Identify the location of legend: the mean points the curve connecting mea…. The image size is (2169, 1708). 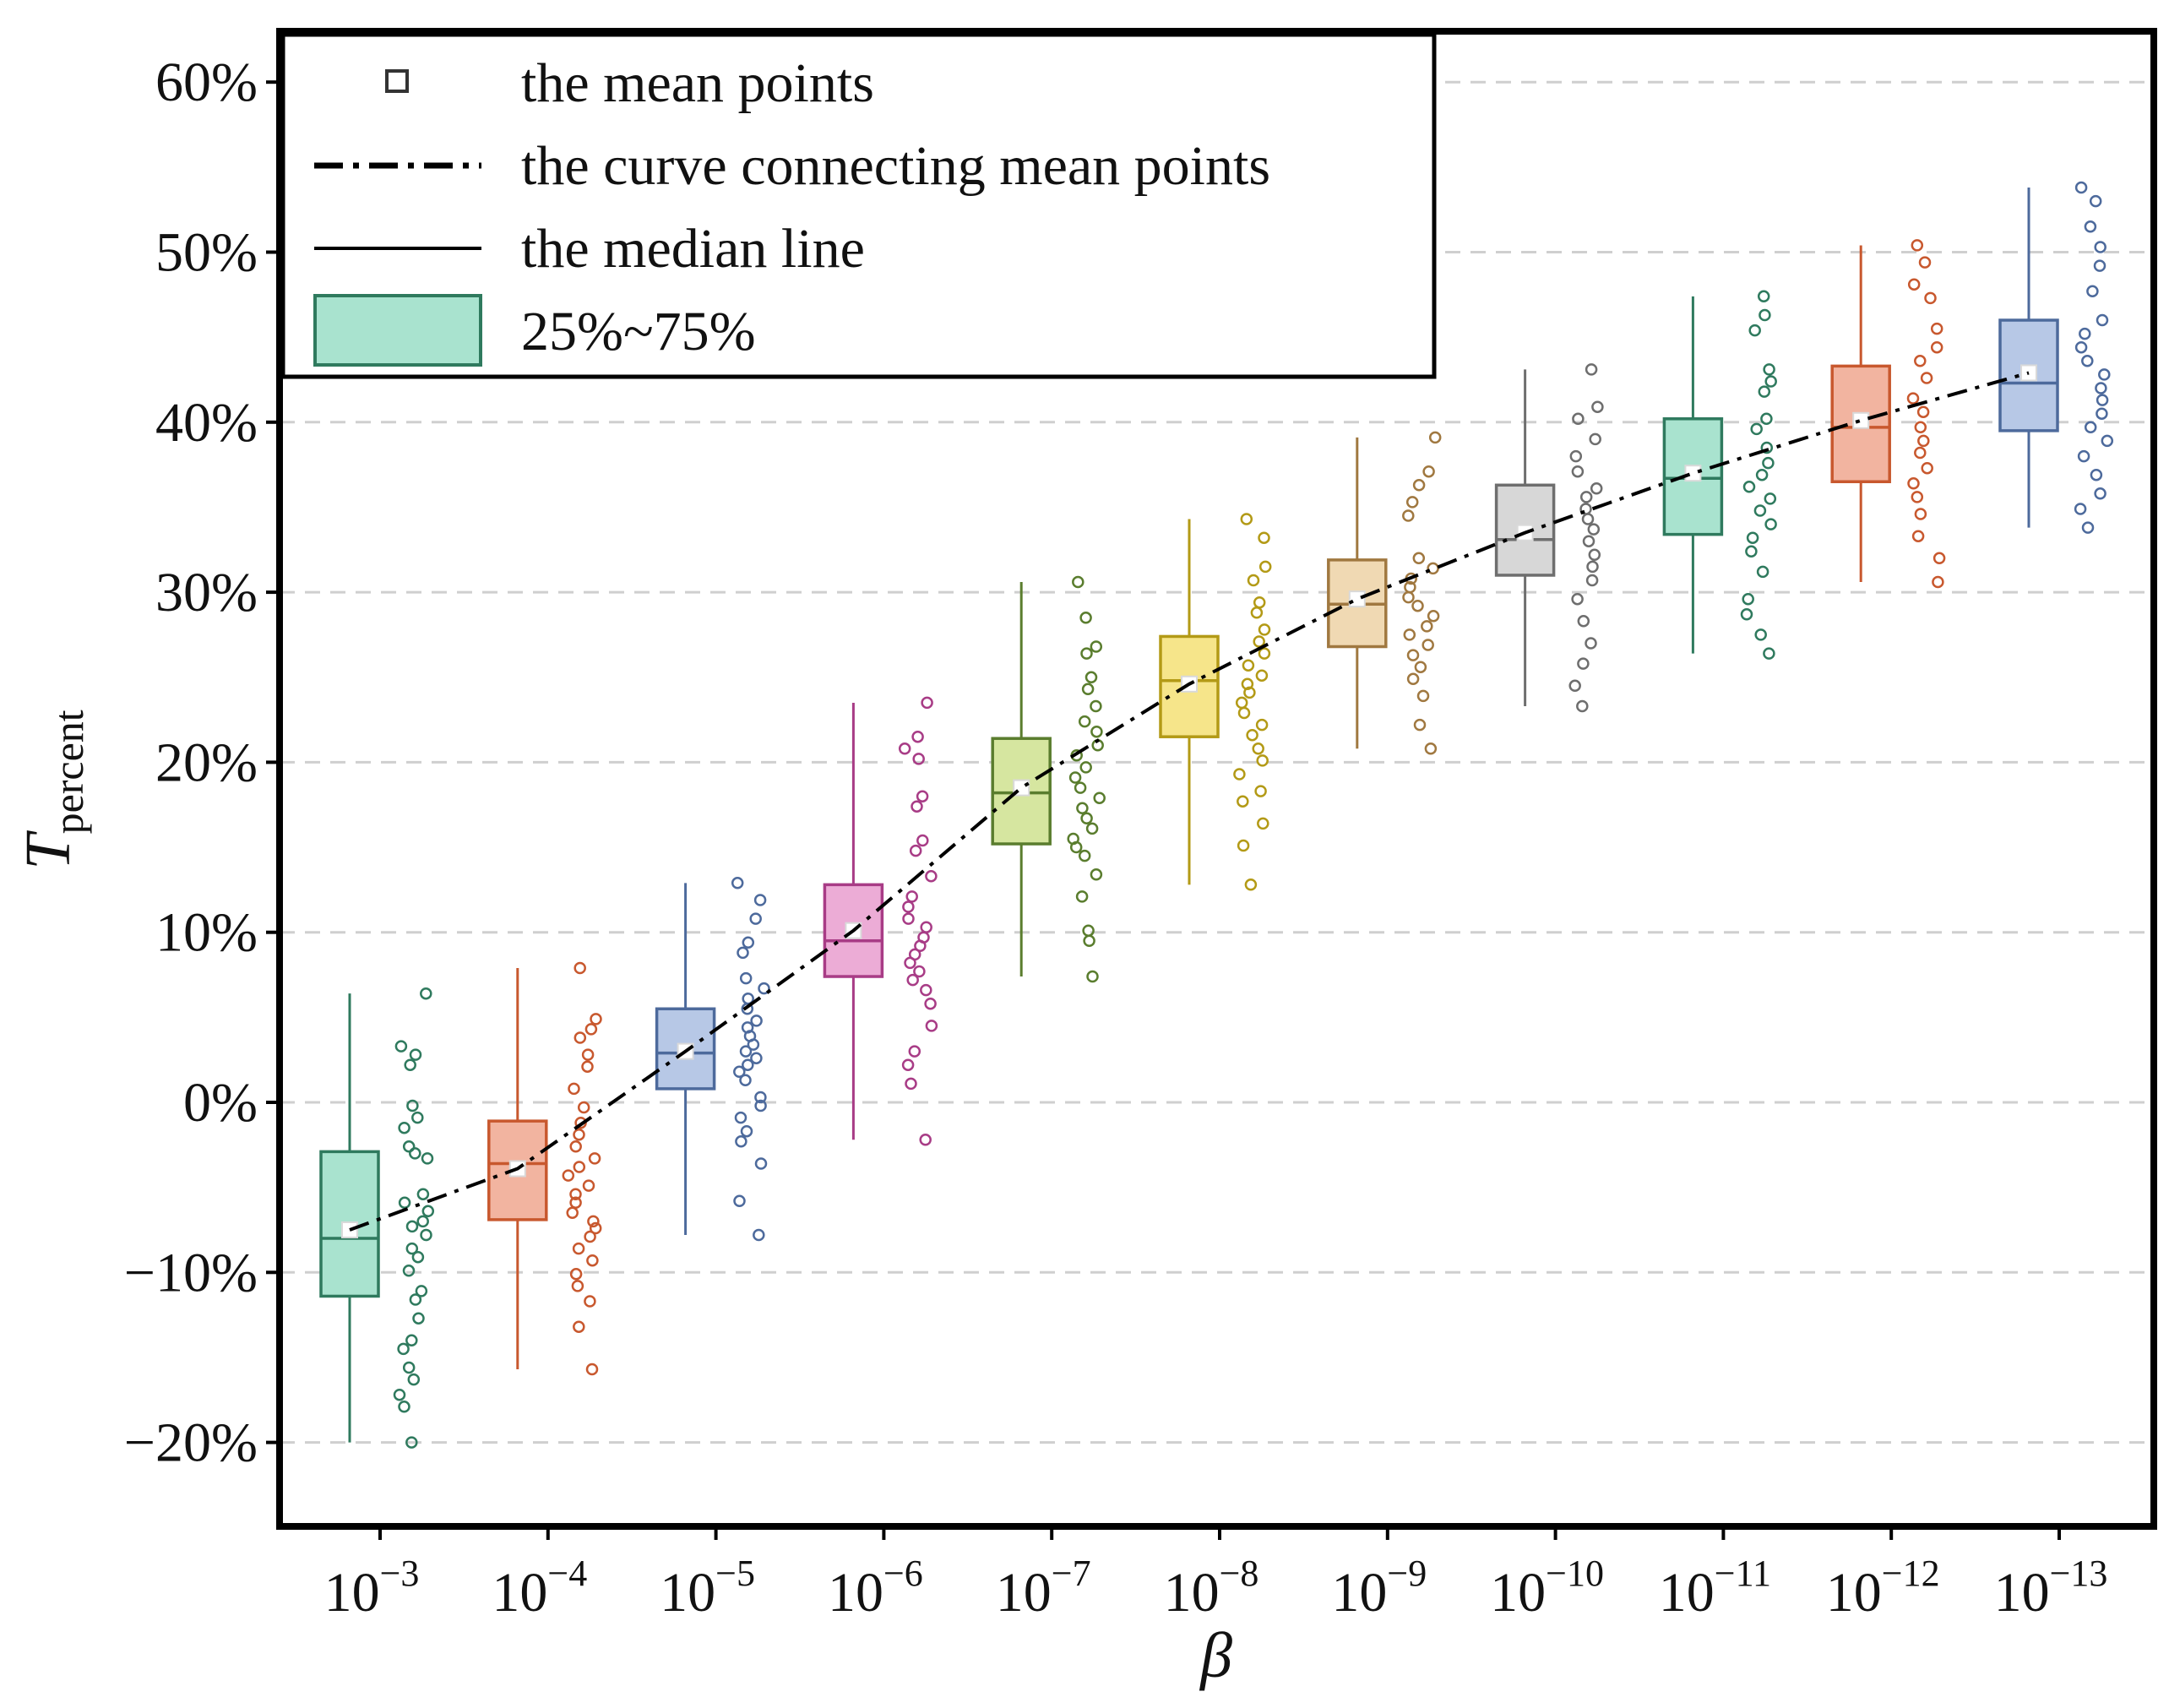
(858, 205).